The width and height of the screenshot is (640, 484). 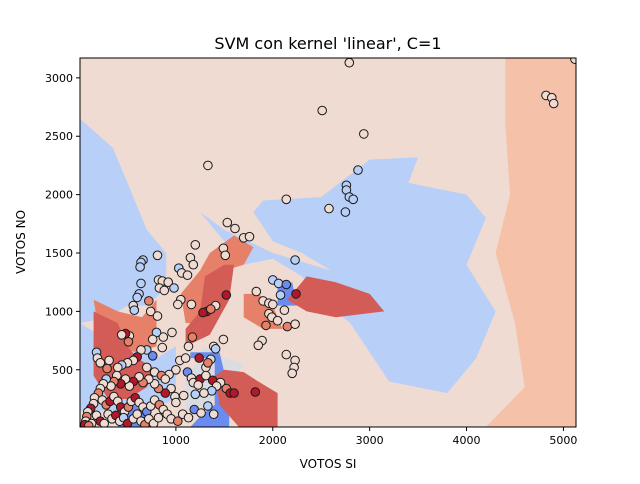 I want to click on x-tick-label: 1000, so click(x=176, y=440).